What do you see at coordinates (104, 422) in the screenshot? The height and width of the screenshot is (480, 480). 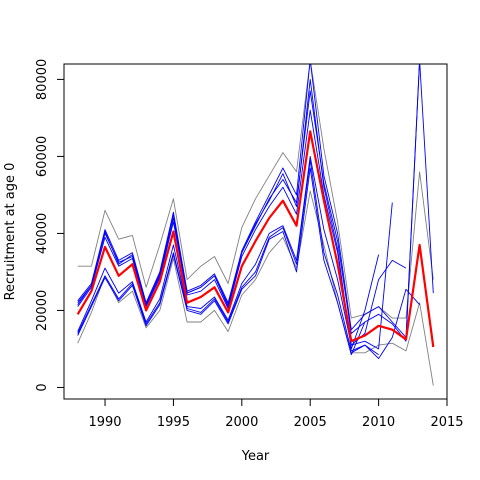 I see `x-tick-label: 1990` at bounding box center [104, 422].